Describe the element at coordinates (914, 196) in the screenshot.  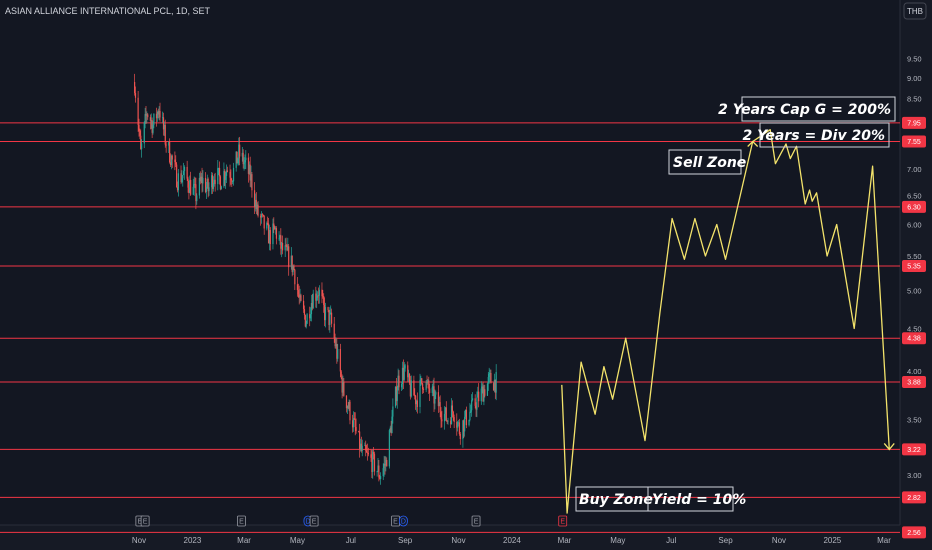
I see `price-tick-label: 6.50` at that location.